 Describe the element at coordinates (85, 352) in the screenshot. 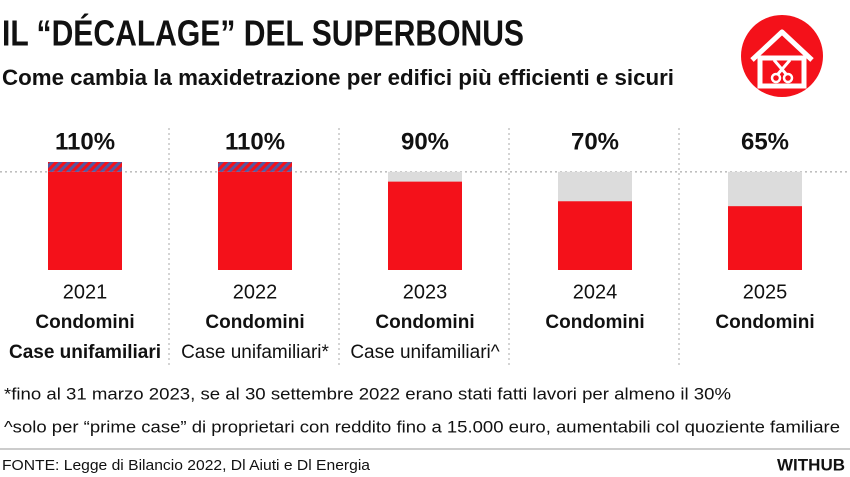

I see `category-sublabel: Case unifamiliari` at that location.